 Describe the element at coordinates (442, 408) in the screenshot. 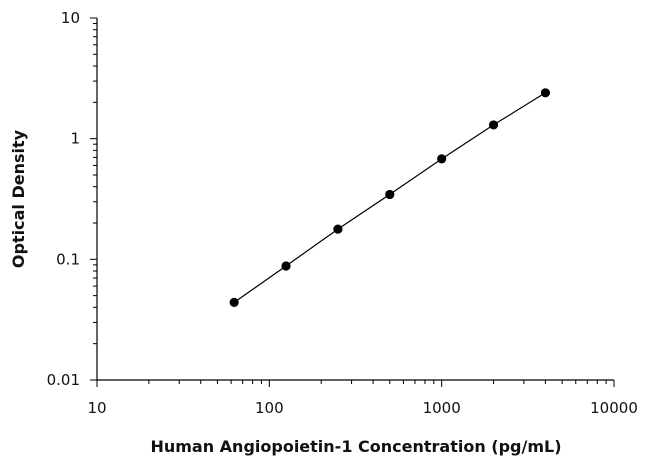

I see `x-tick-label: 1000` at that location.